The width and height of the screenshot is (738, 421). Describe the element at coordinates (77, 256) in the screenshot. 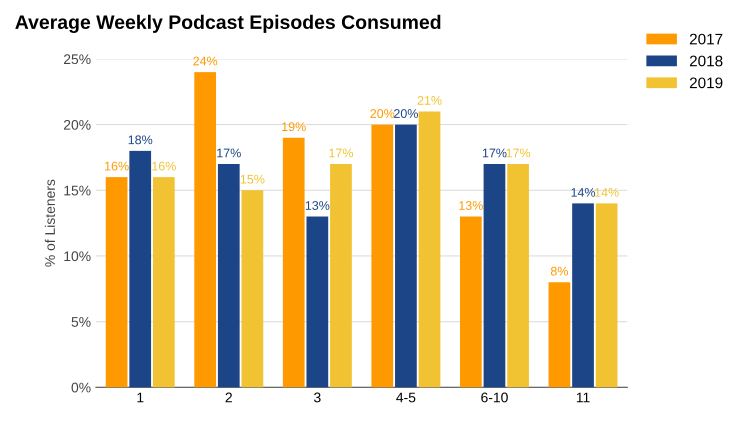

I see `y-tick-label: 10%` at that location.